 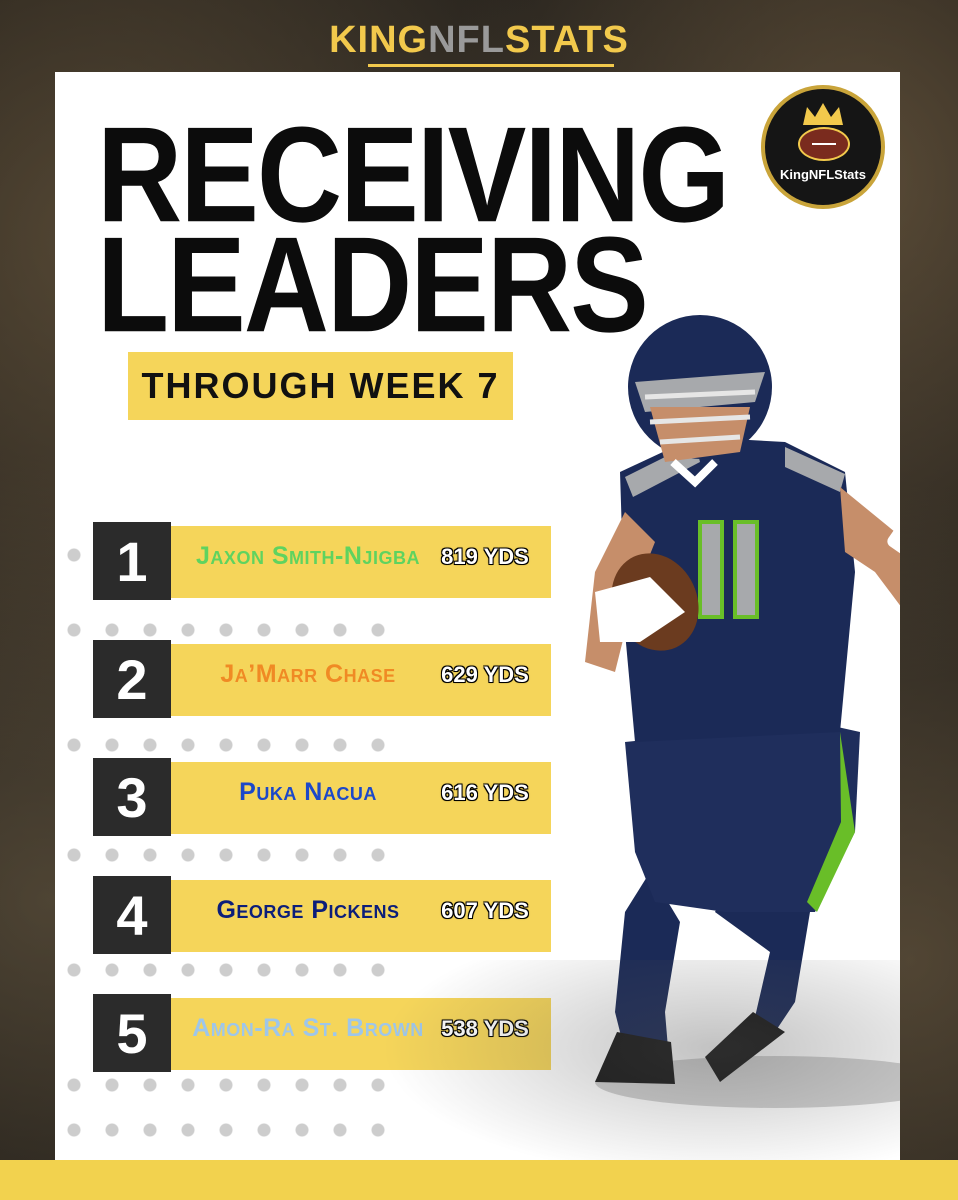 I want to click on title-line-2: LEADERS, so click(x=373, y=285).